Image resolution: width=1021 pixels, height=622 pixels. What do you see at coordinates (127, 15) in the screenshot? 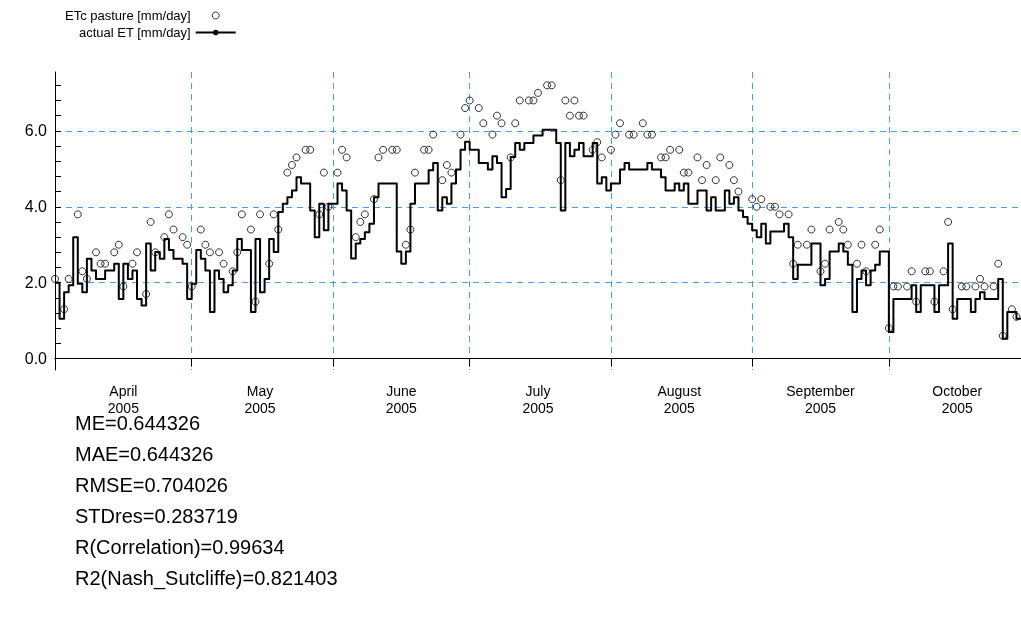
I see `legend-label: ETc pasture [mm/day]` at bounding box center [127, 15].